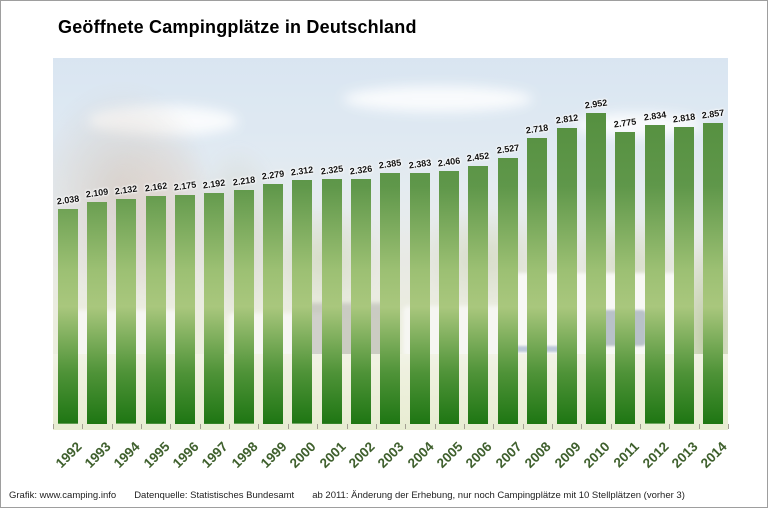 This screenshot has width=768, height=508. I want to click on footer-source: Datenquelle: Statistisches Bundesamt, so click(214, 495).